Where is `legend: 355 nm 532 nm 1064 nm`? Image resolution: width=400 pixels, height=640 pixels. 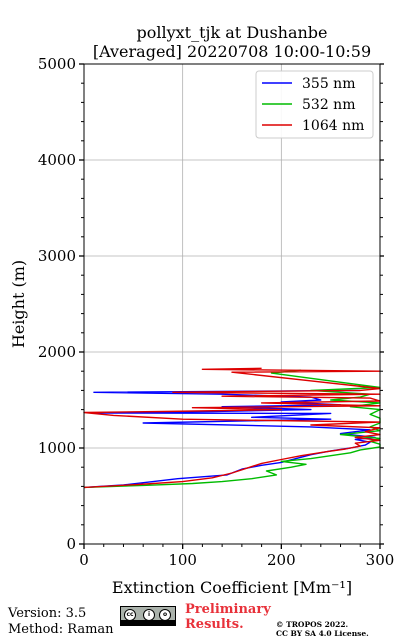
legend: 355 nm 532 nm 1064 nm is located at coordinates (314, 104).